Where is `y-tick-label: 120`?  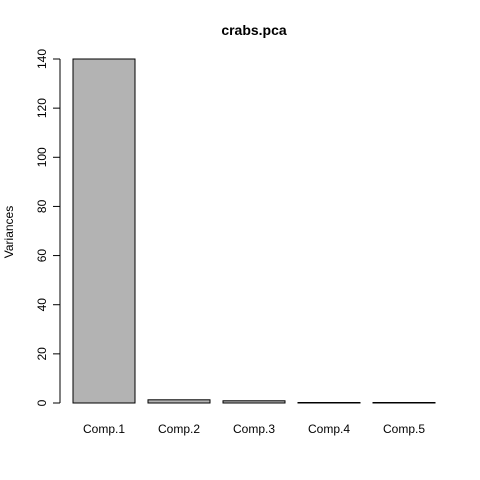
y-tick-label: 120 is located at coordinates (42, 108).